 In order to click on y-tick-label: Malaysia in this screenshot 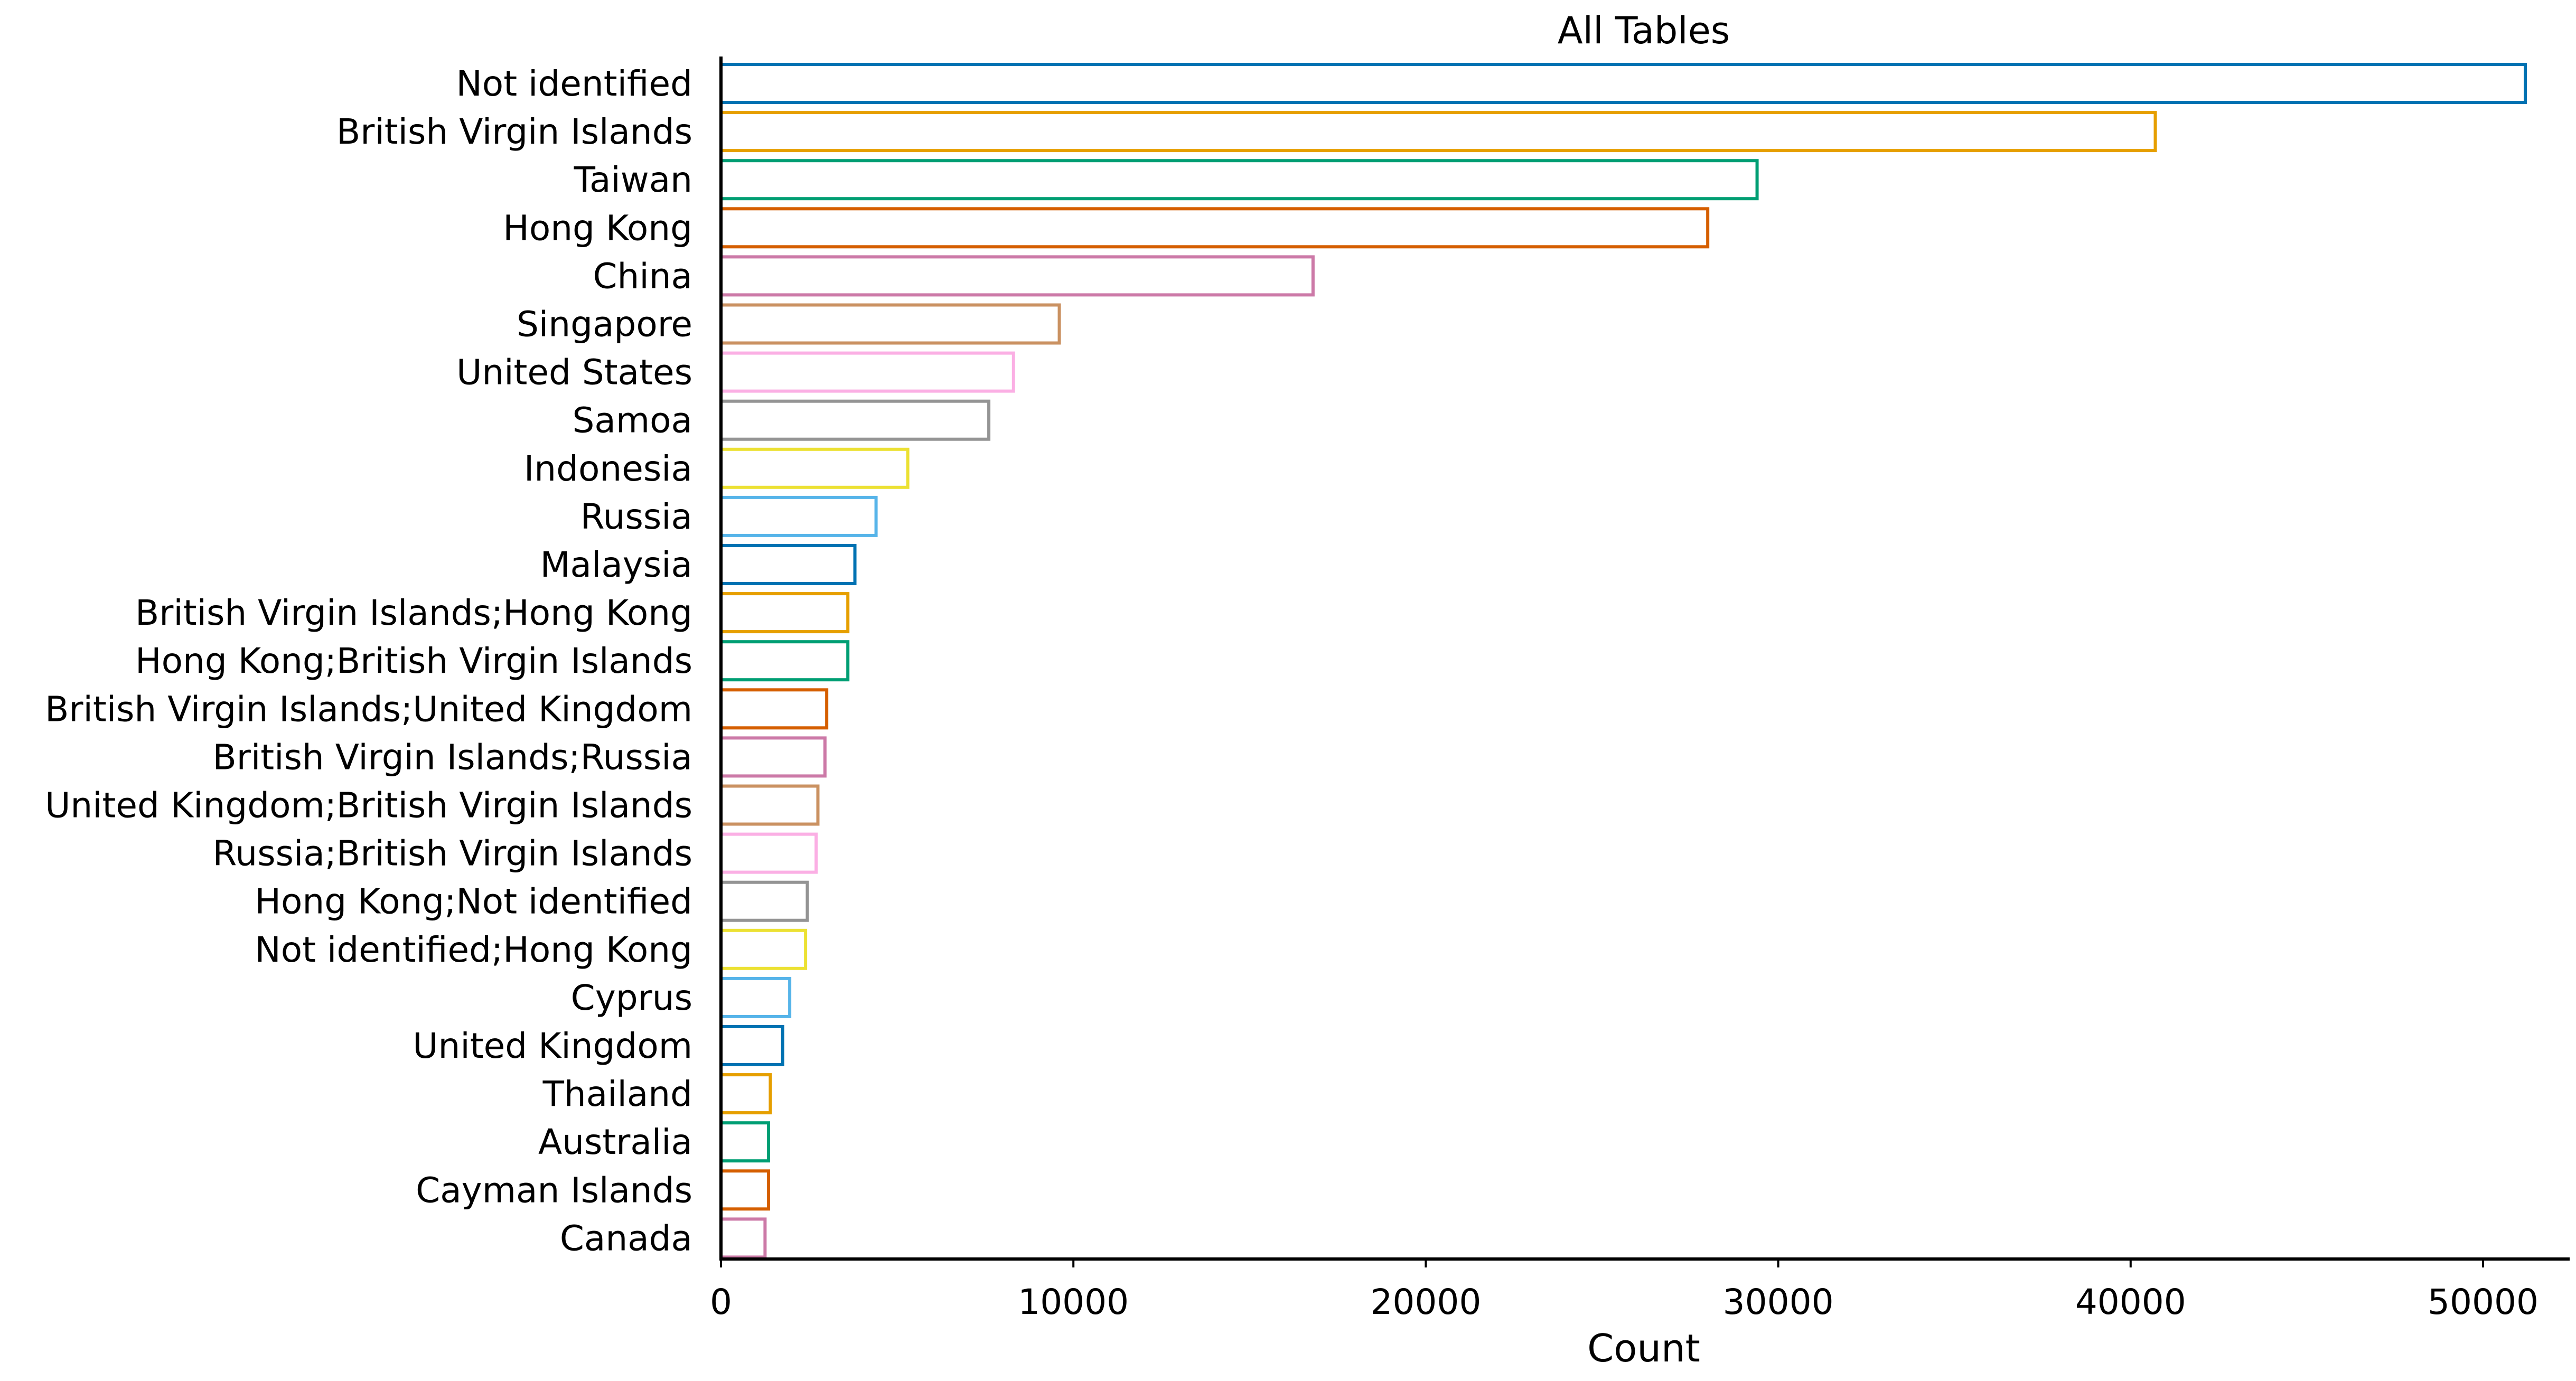, I will do `click(616, 565)`.